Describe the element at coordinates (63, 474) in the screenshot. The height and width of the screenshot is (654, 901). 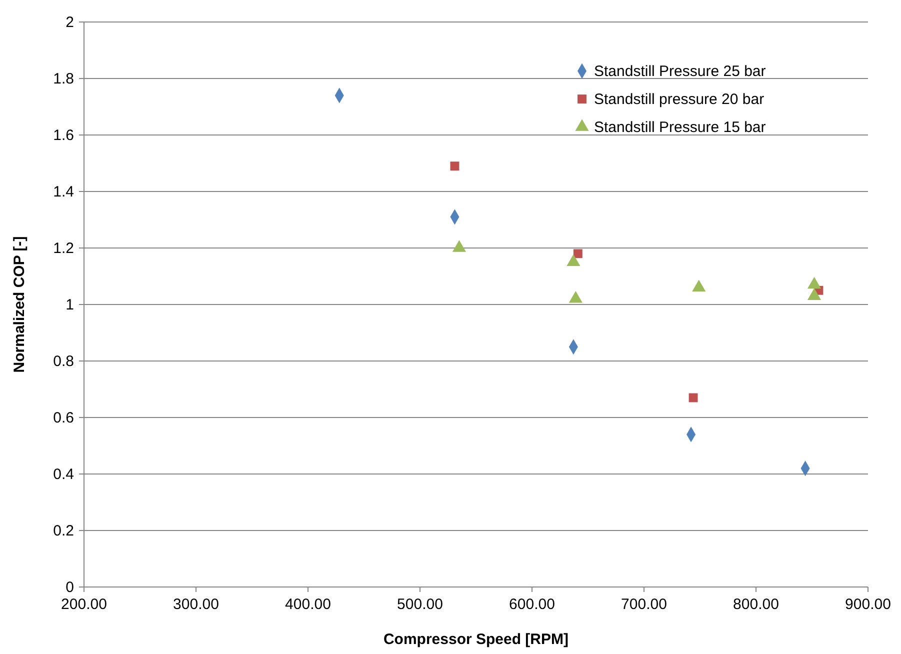
I see `y-tick-label: 0.4` at that location.